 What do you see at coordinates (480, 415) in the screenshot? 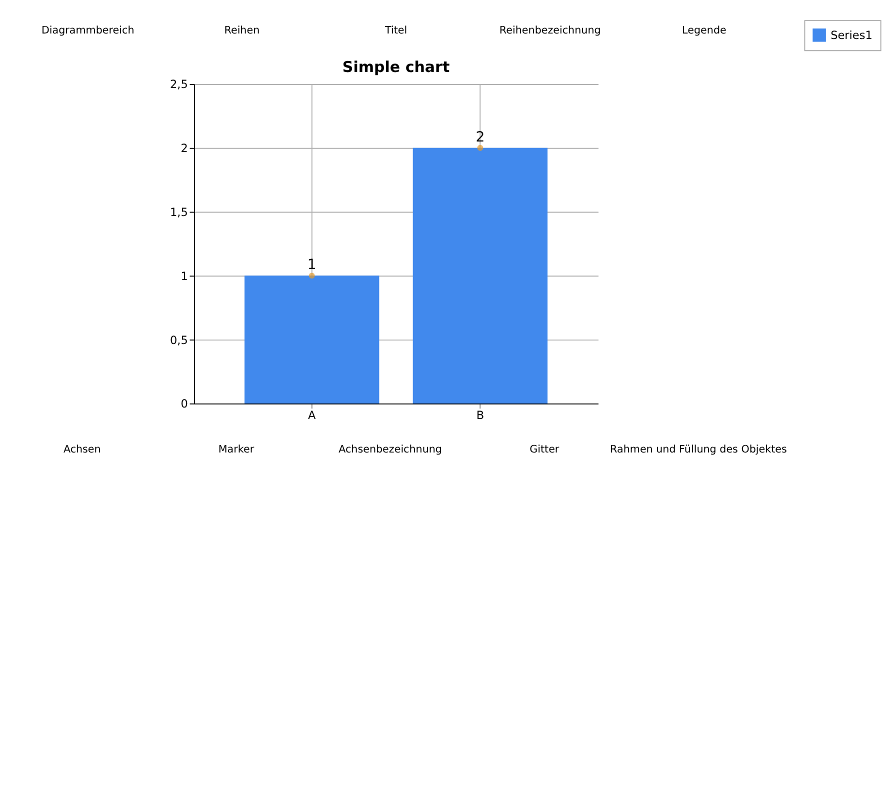
I see `x-tick-label: B` at bounding box center [480, 415].